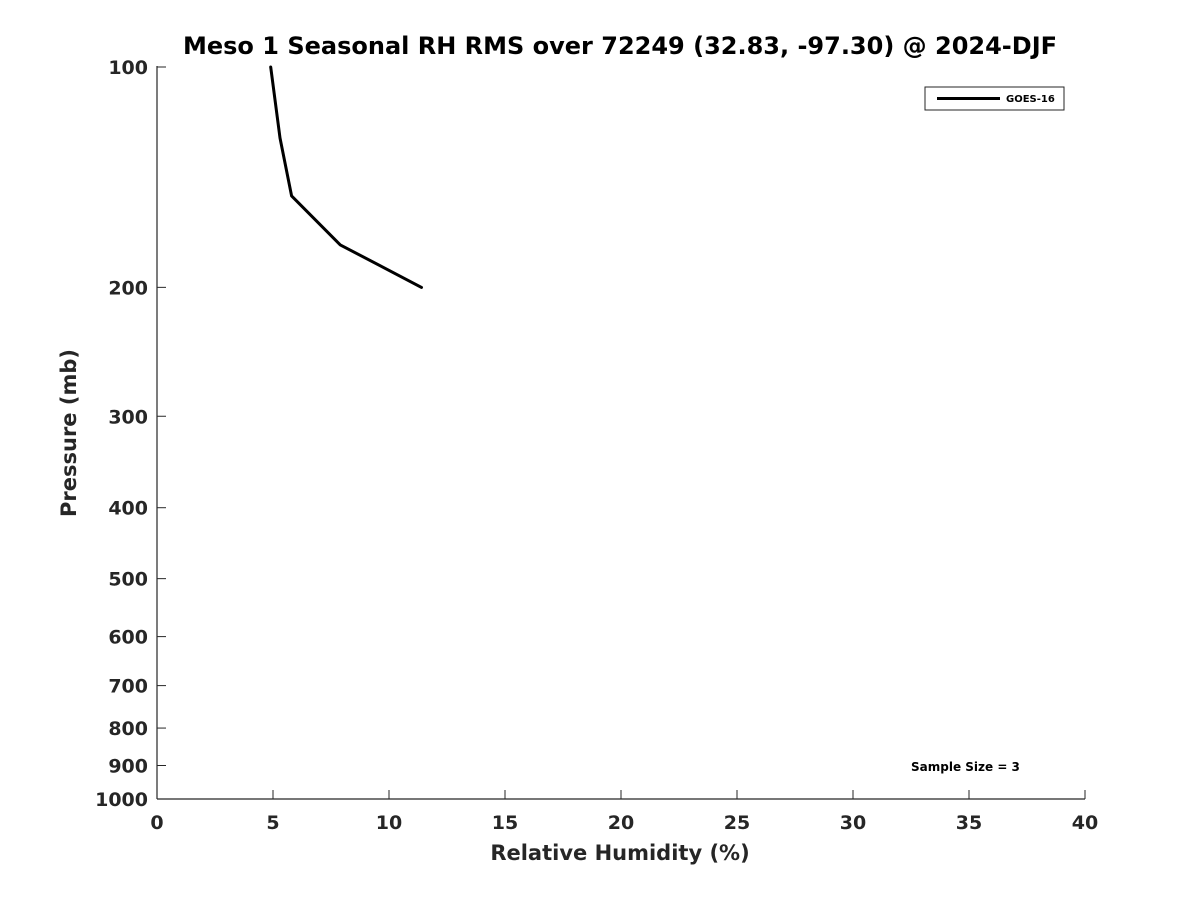 This screenshot has height=900, width=1200. What do you see at coordinates (128, 638) in the screenshot?
I see `y-tick-label: 600` at bounding box center [128, 638].